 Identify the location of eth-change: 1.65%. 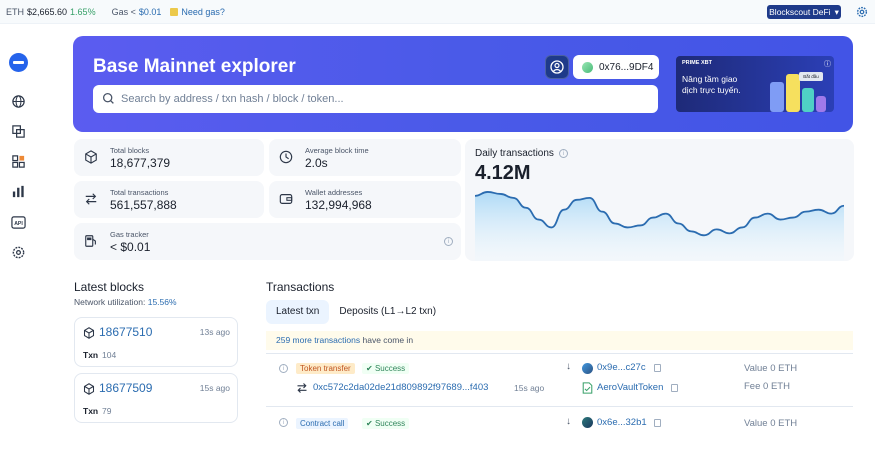
(83, 11).